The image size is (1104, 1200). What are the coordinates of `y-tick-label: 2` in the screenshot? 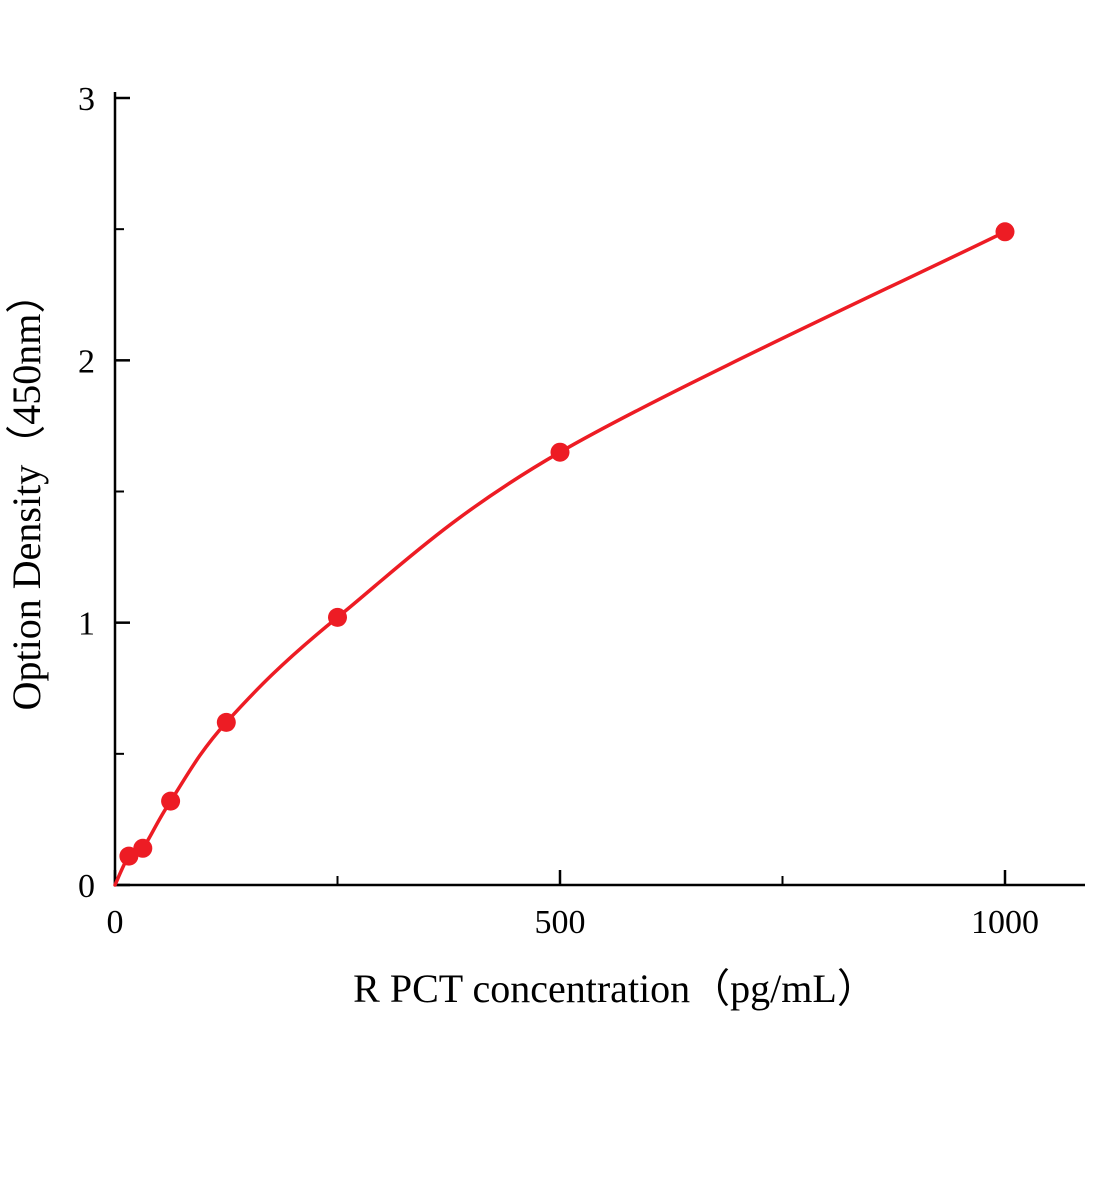 It's located at (86, 361).